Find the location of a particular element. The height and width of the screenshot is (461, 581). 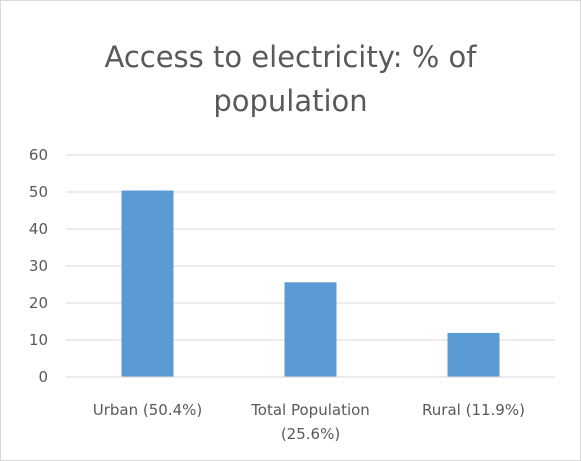

y-tick-label-30: 30 is located at coordinates (38, 266).